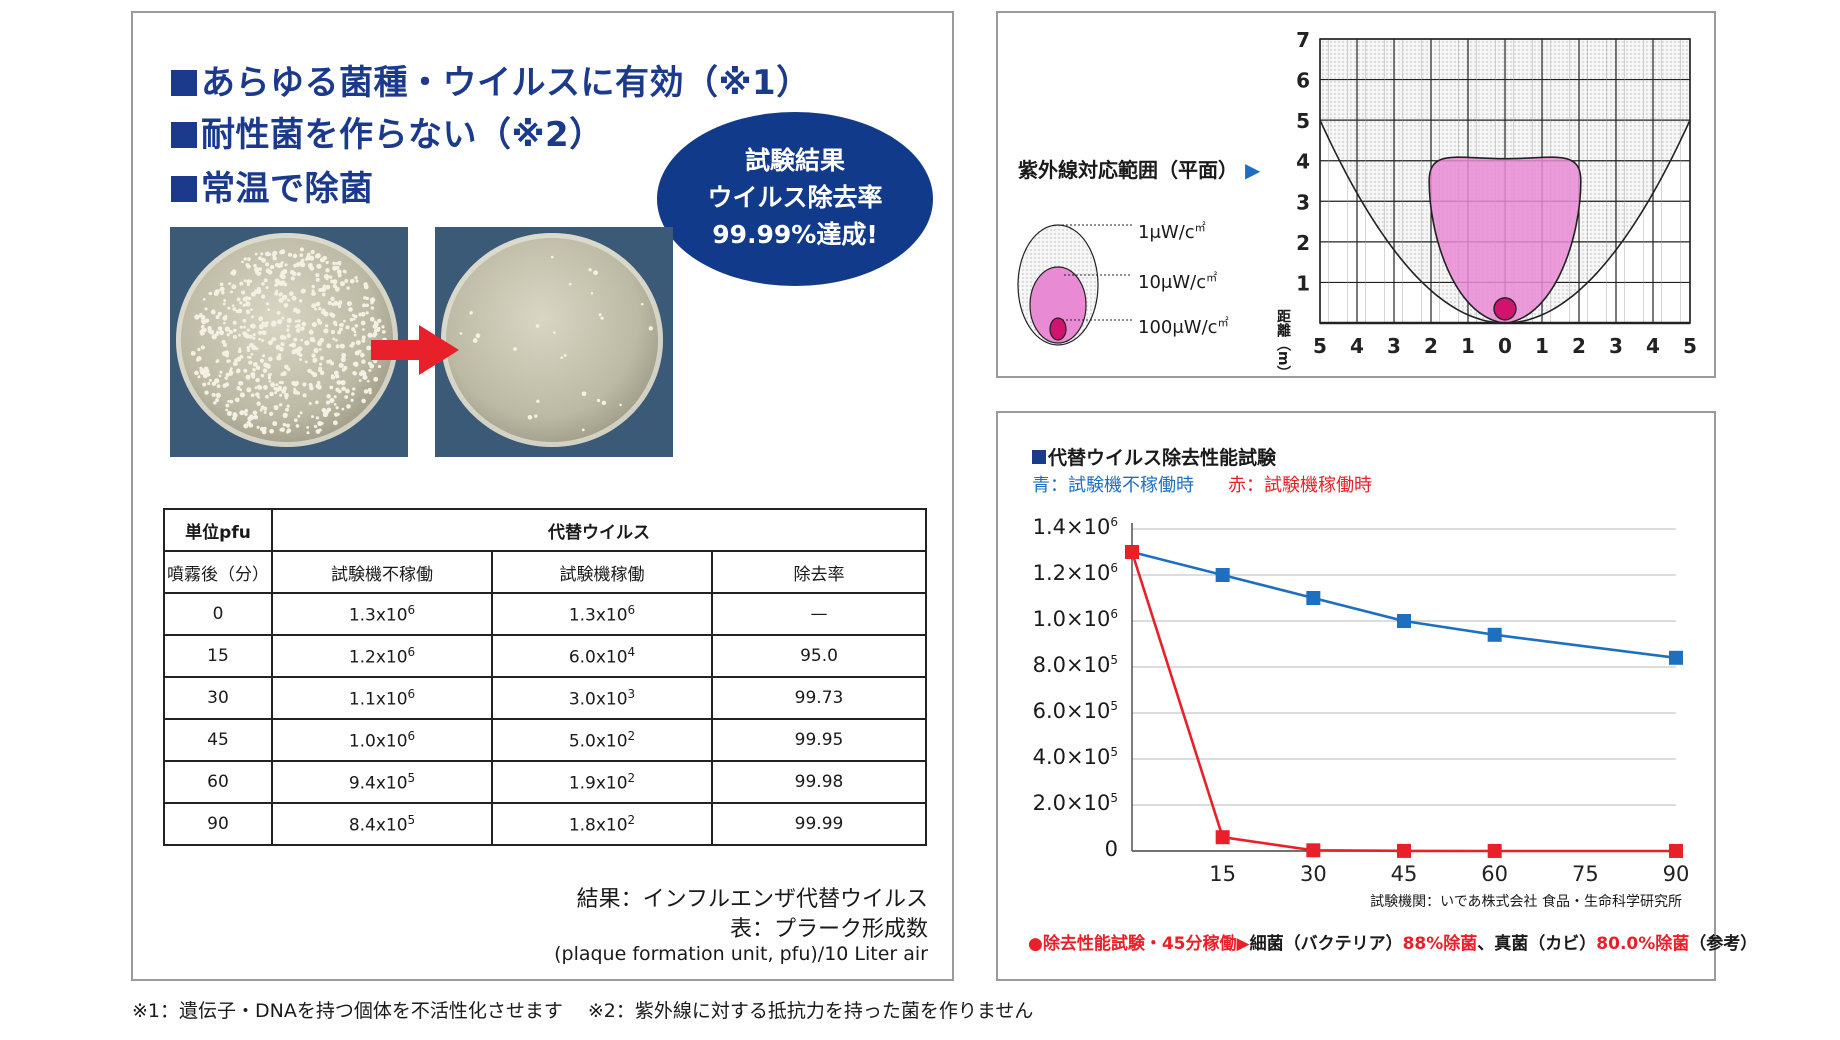 This screenshot has height=1040, width=1840. Describe the element at coordinates (819, 614) in the screenshot. I see `cell-rate: —` at that location.